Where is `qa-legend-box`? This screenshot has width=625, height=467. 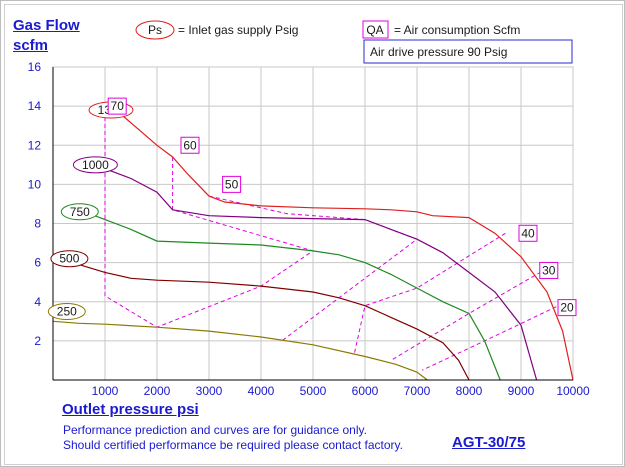
qa-legend-box is located at coordinates (375, 29).